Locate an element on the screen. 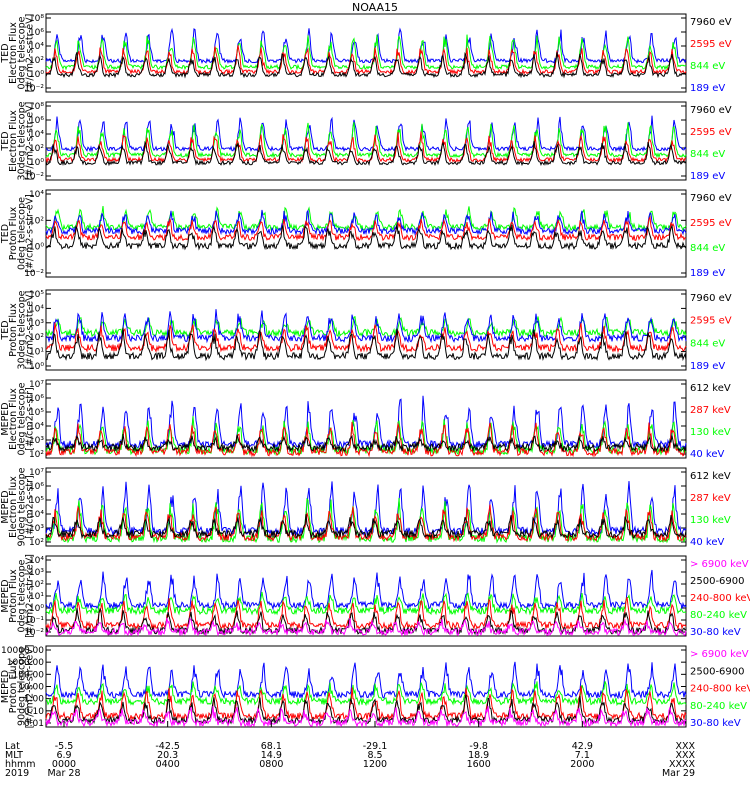  legend-entry: > 6900 keV is located at coordinates (719, 654).